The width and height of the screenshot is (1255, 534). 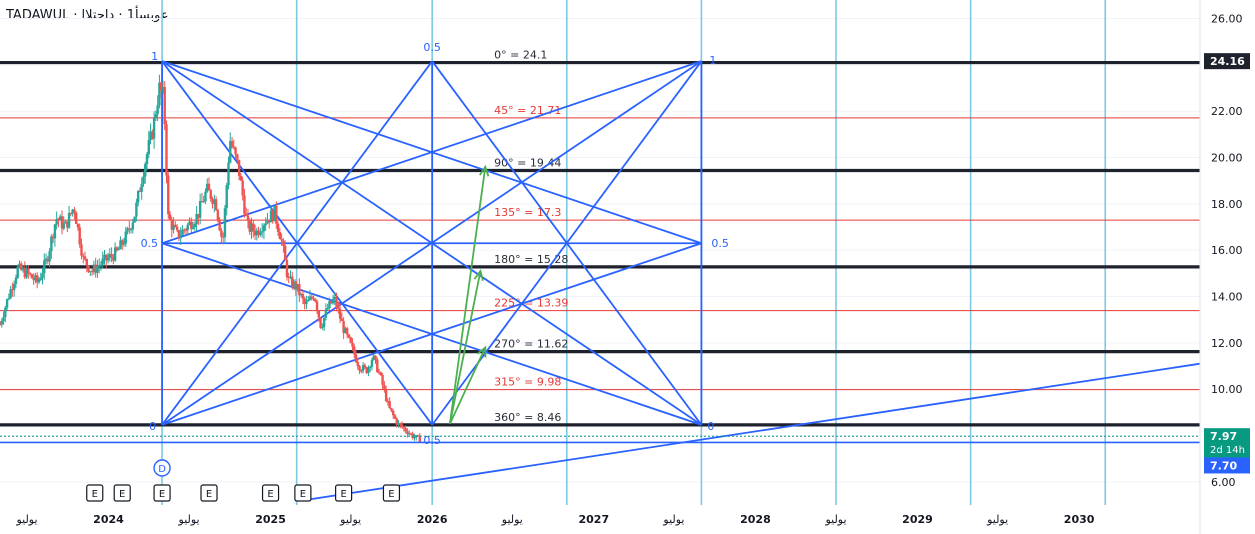 I want to click on gann-label: 1, so click(x=712, y=60).